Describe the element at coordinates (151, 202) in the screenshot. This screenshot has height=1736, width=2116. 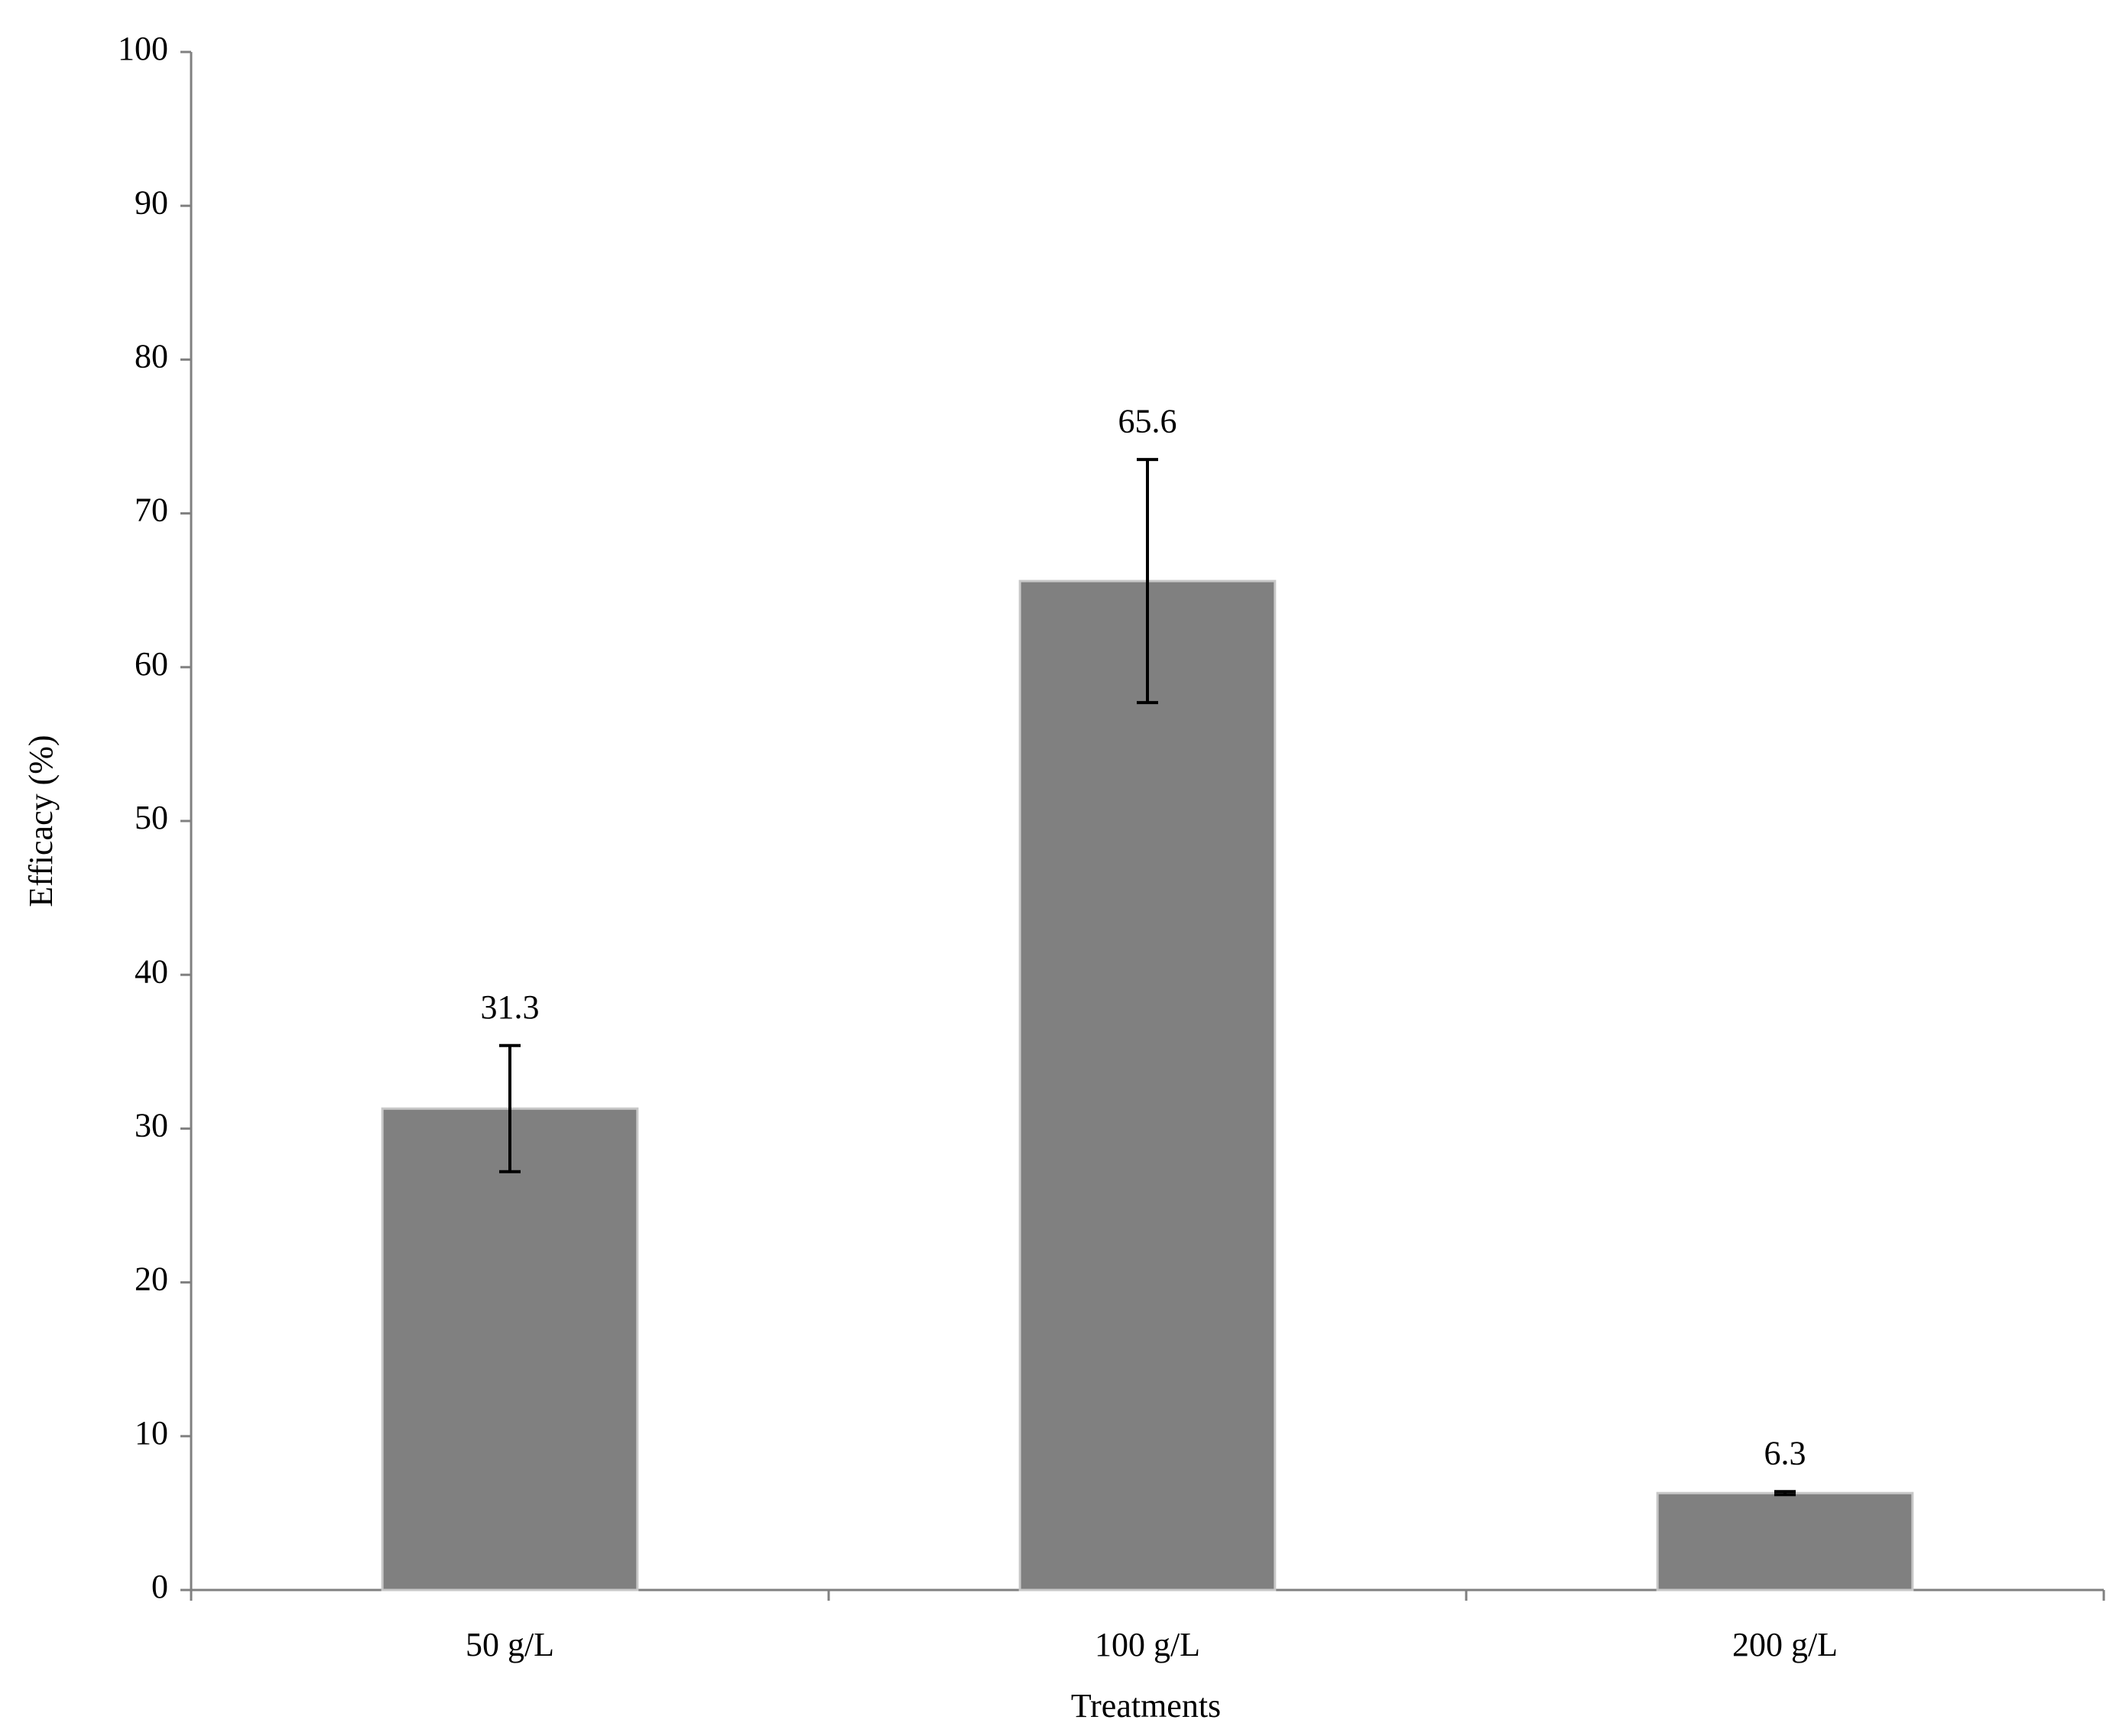
I see `y-tick-label: 90` at that location.